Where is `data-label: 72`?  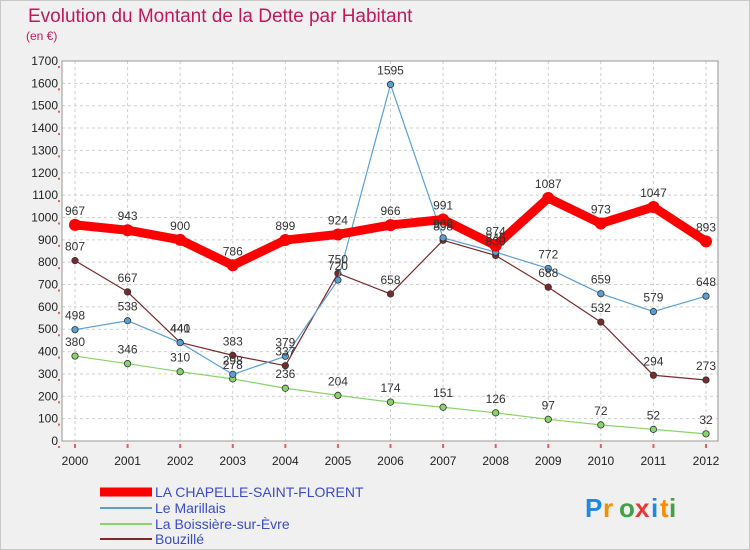 data-label: 72 is located at coordinates (601, 411).